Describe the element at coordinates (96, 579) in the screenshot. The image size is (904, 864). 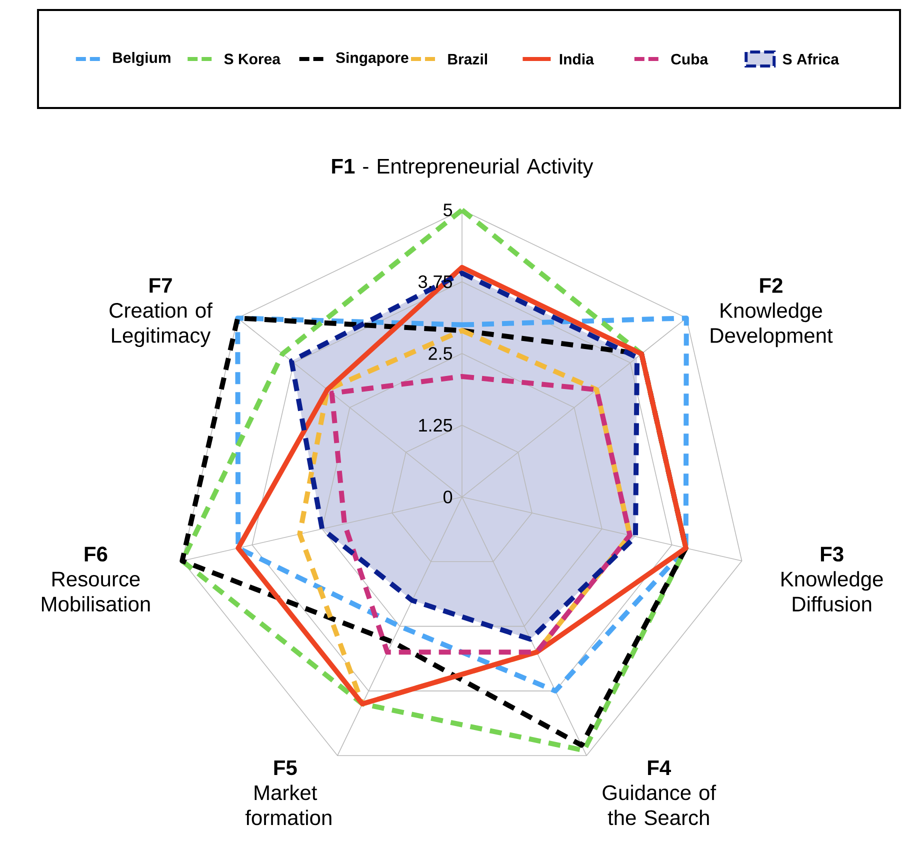
I see `spoke-label: F6 Resource Mobilisation` at that location.